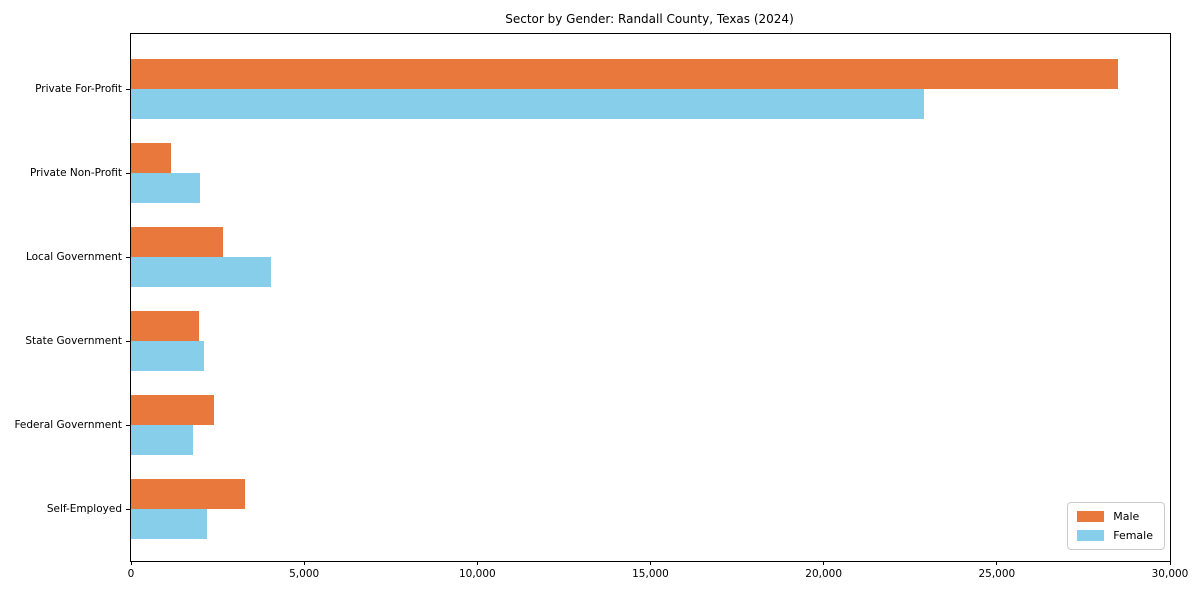  What do you see at coordinates (1170, 574) in the screenshot?
I see `x-tick-label-30-000: 30,000` at bounding box center [1170, 574].